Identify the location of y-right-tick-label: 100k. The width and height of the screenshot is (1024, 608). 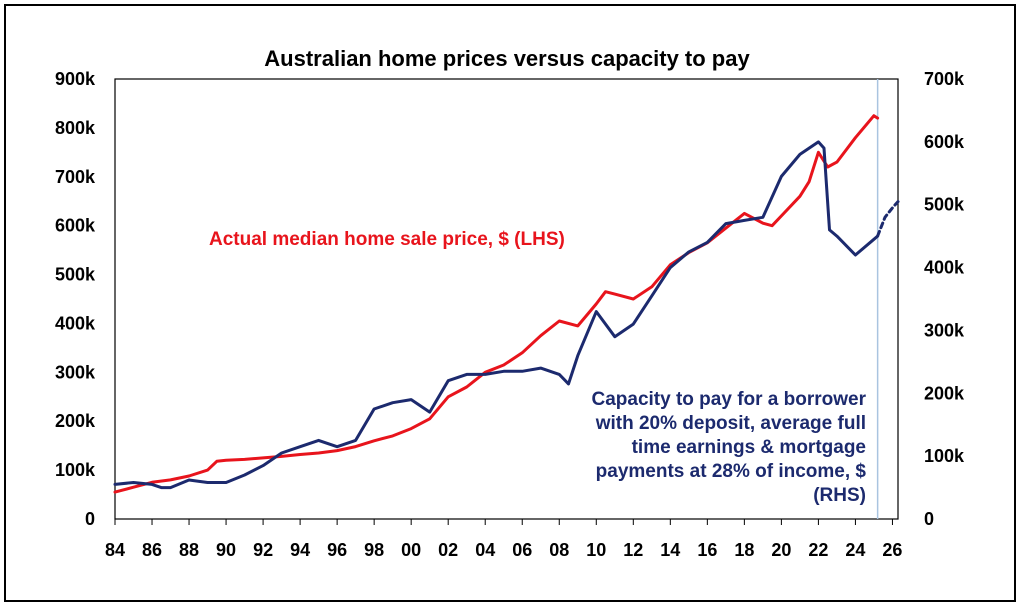
(944, 456).